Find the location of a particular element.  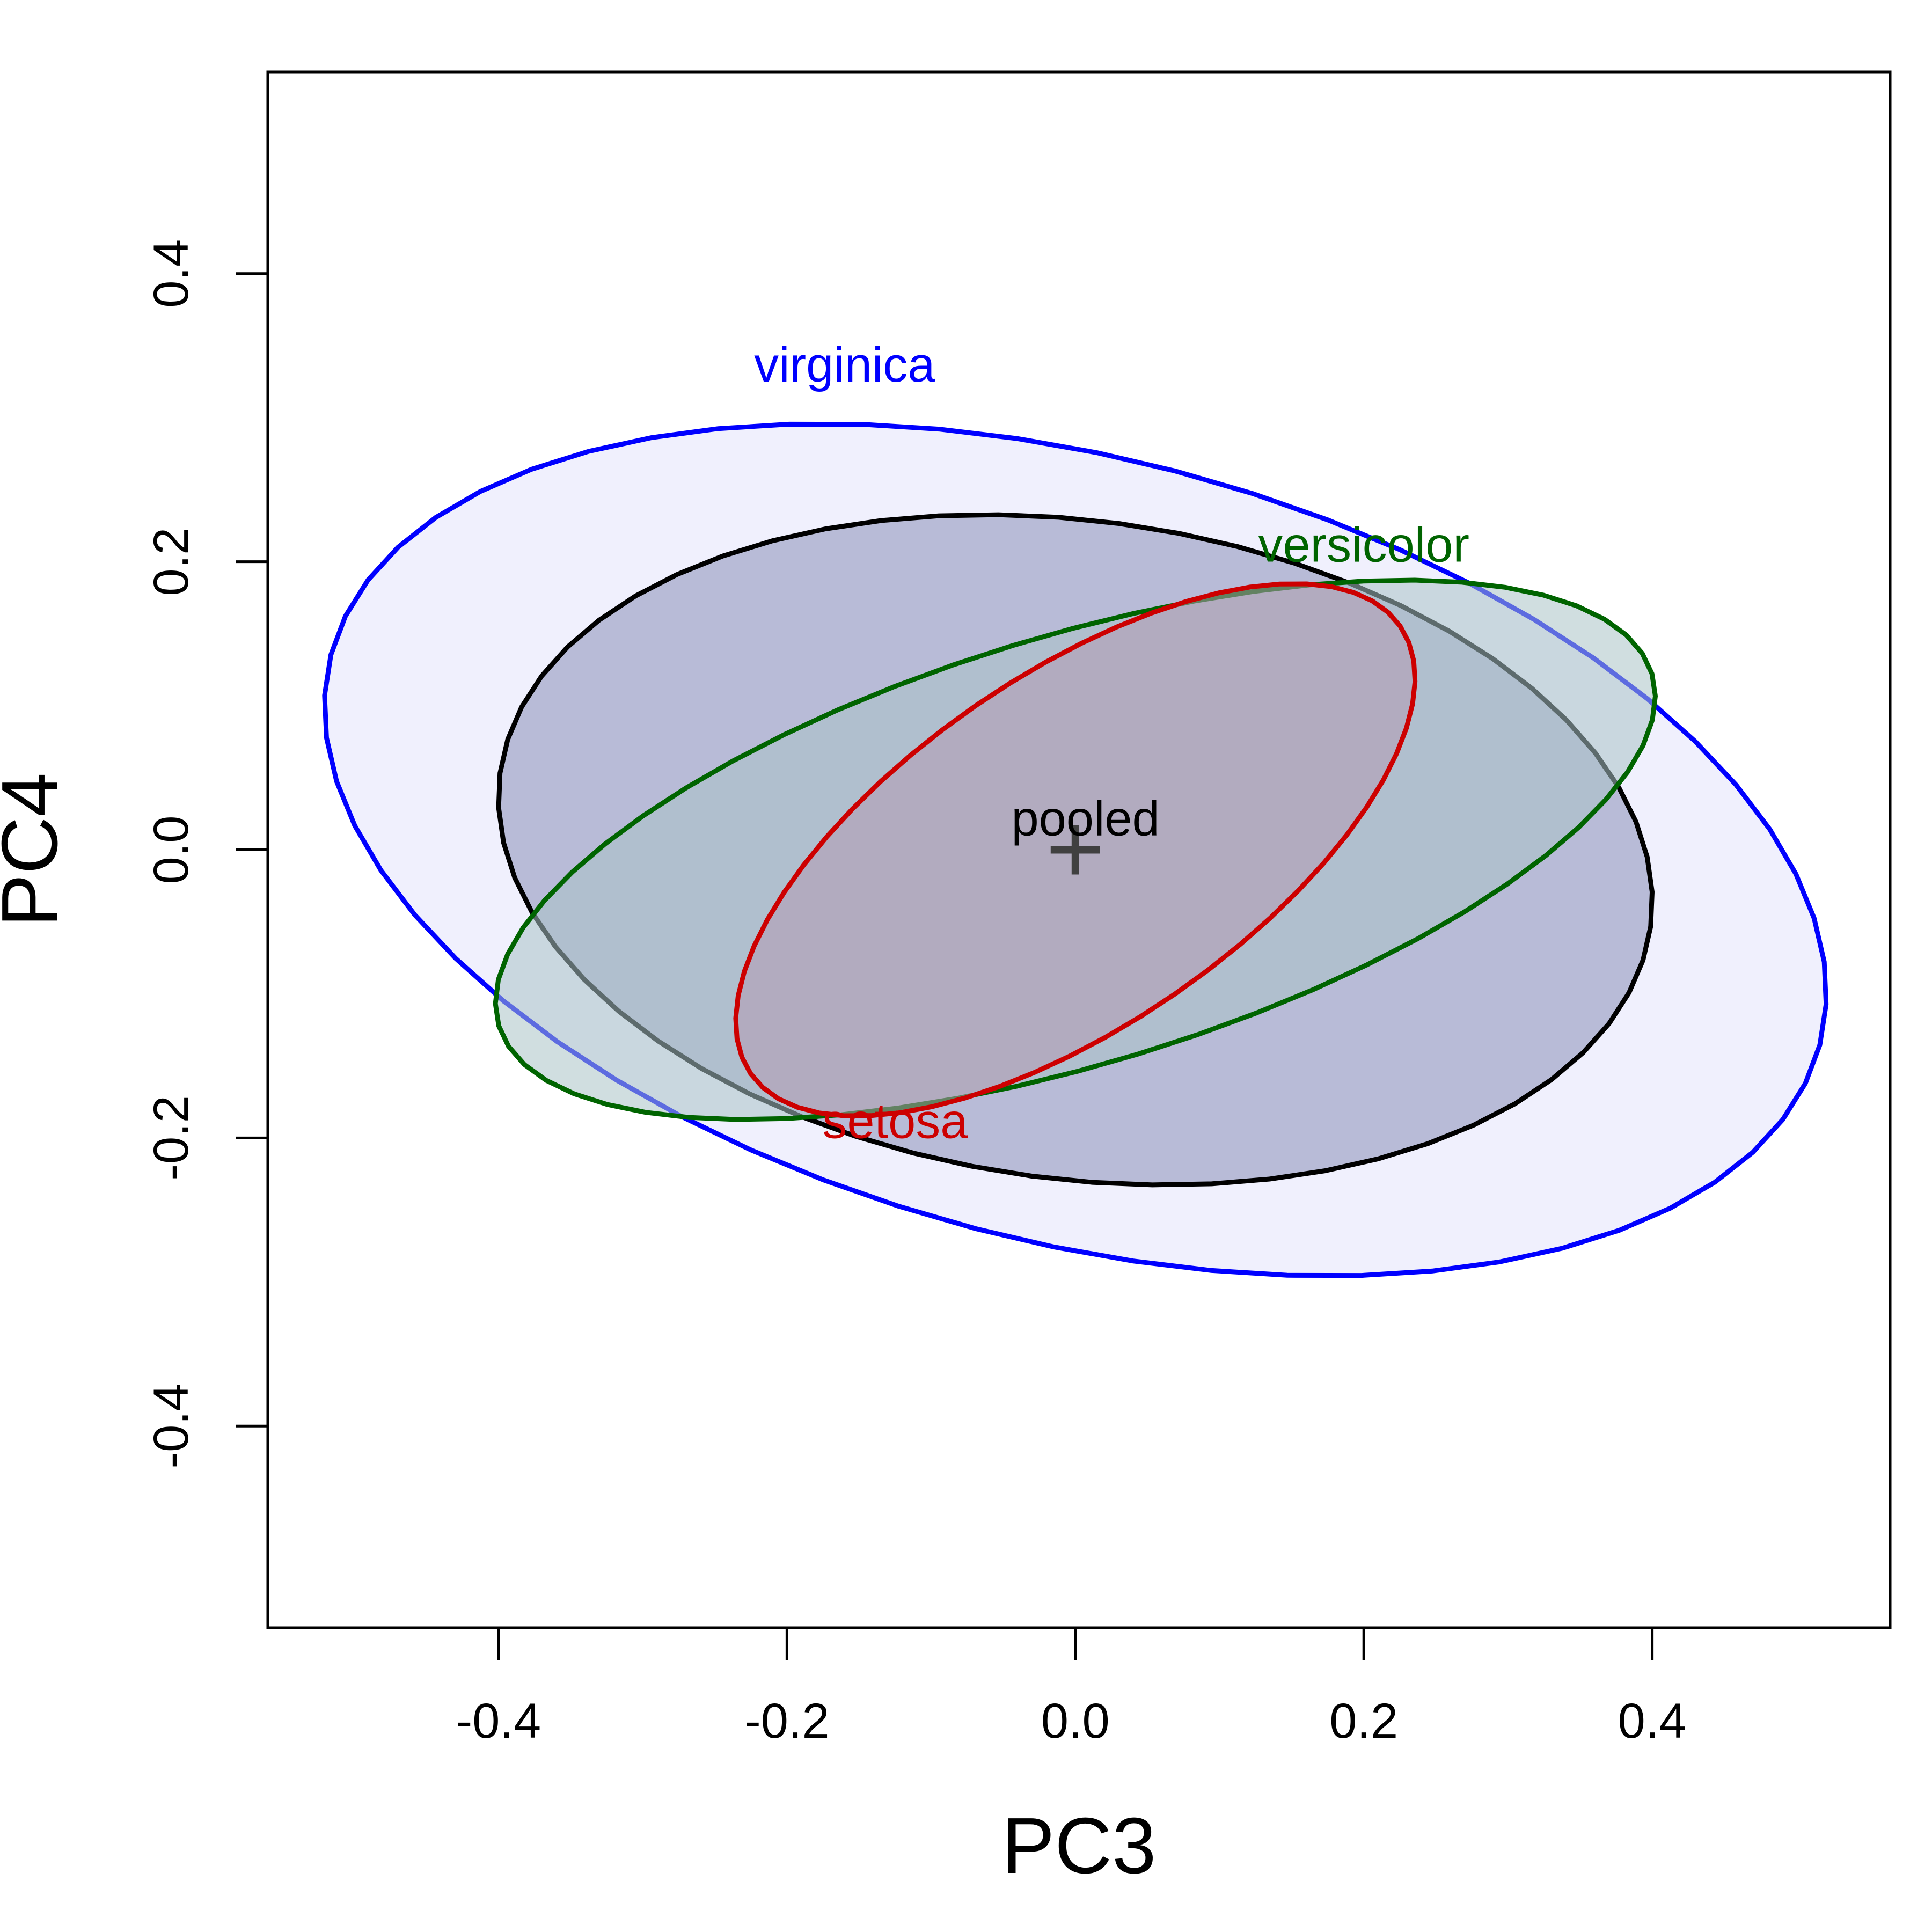

y-axis: -0.4 -0.2 0.0 0.2 0.4 is located at coordinates (206, 854).